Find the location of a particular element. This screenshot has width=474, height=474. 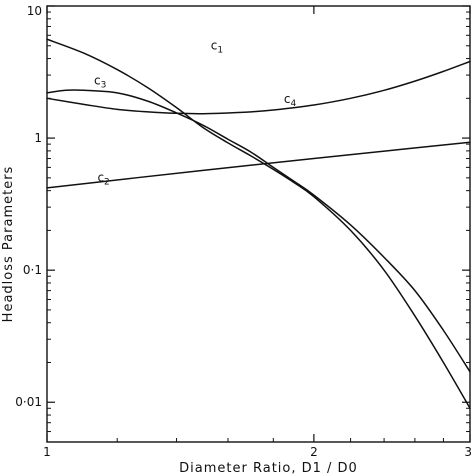

x-tick-label: 1 is located at coordinates (47, 452).